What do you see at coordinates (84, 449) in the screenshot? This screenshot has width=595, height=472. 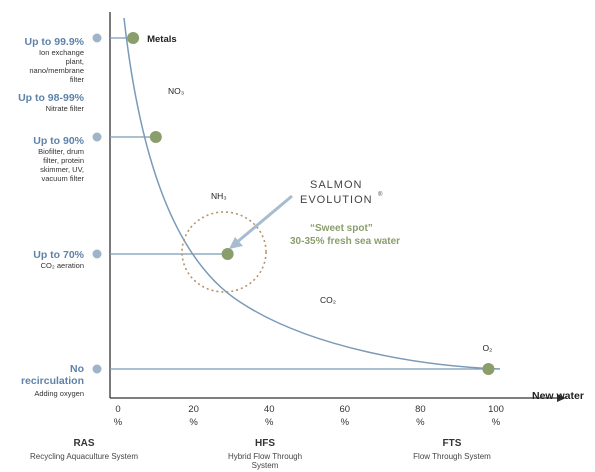 I see `system-ras: RAS Recycling Aquaculture System` at bounding box center [84, 449].